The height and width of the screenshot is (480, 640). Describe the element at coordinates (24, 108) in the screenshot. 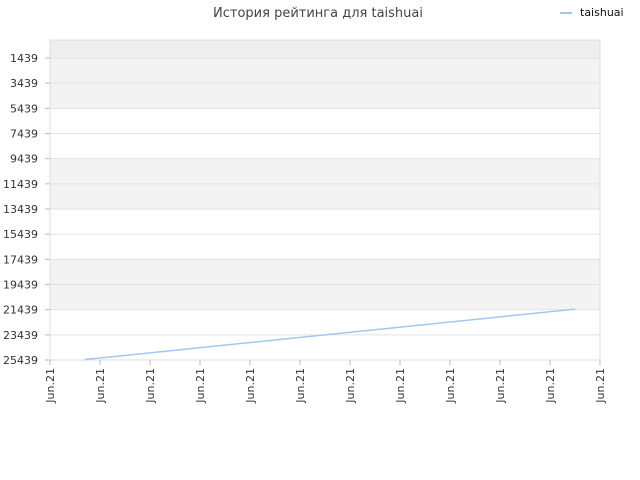

I see `y-tick-label: 5439` at that location.